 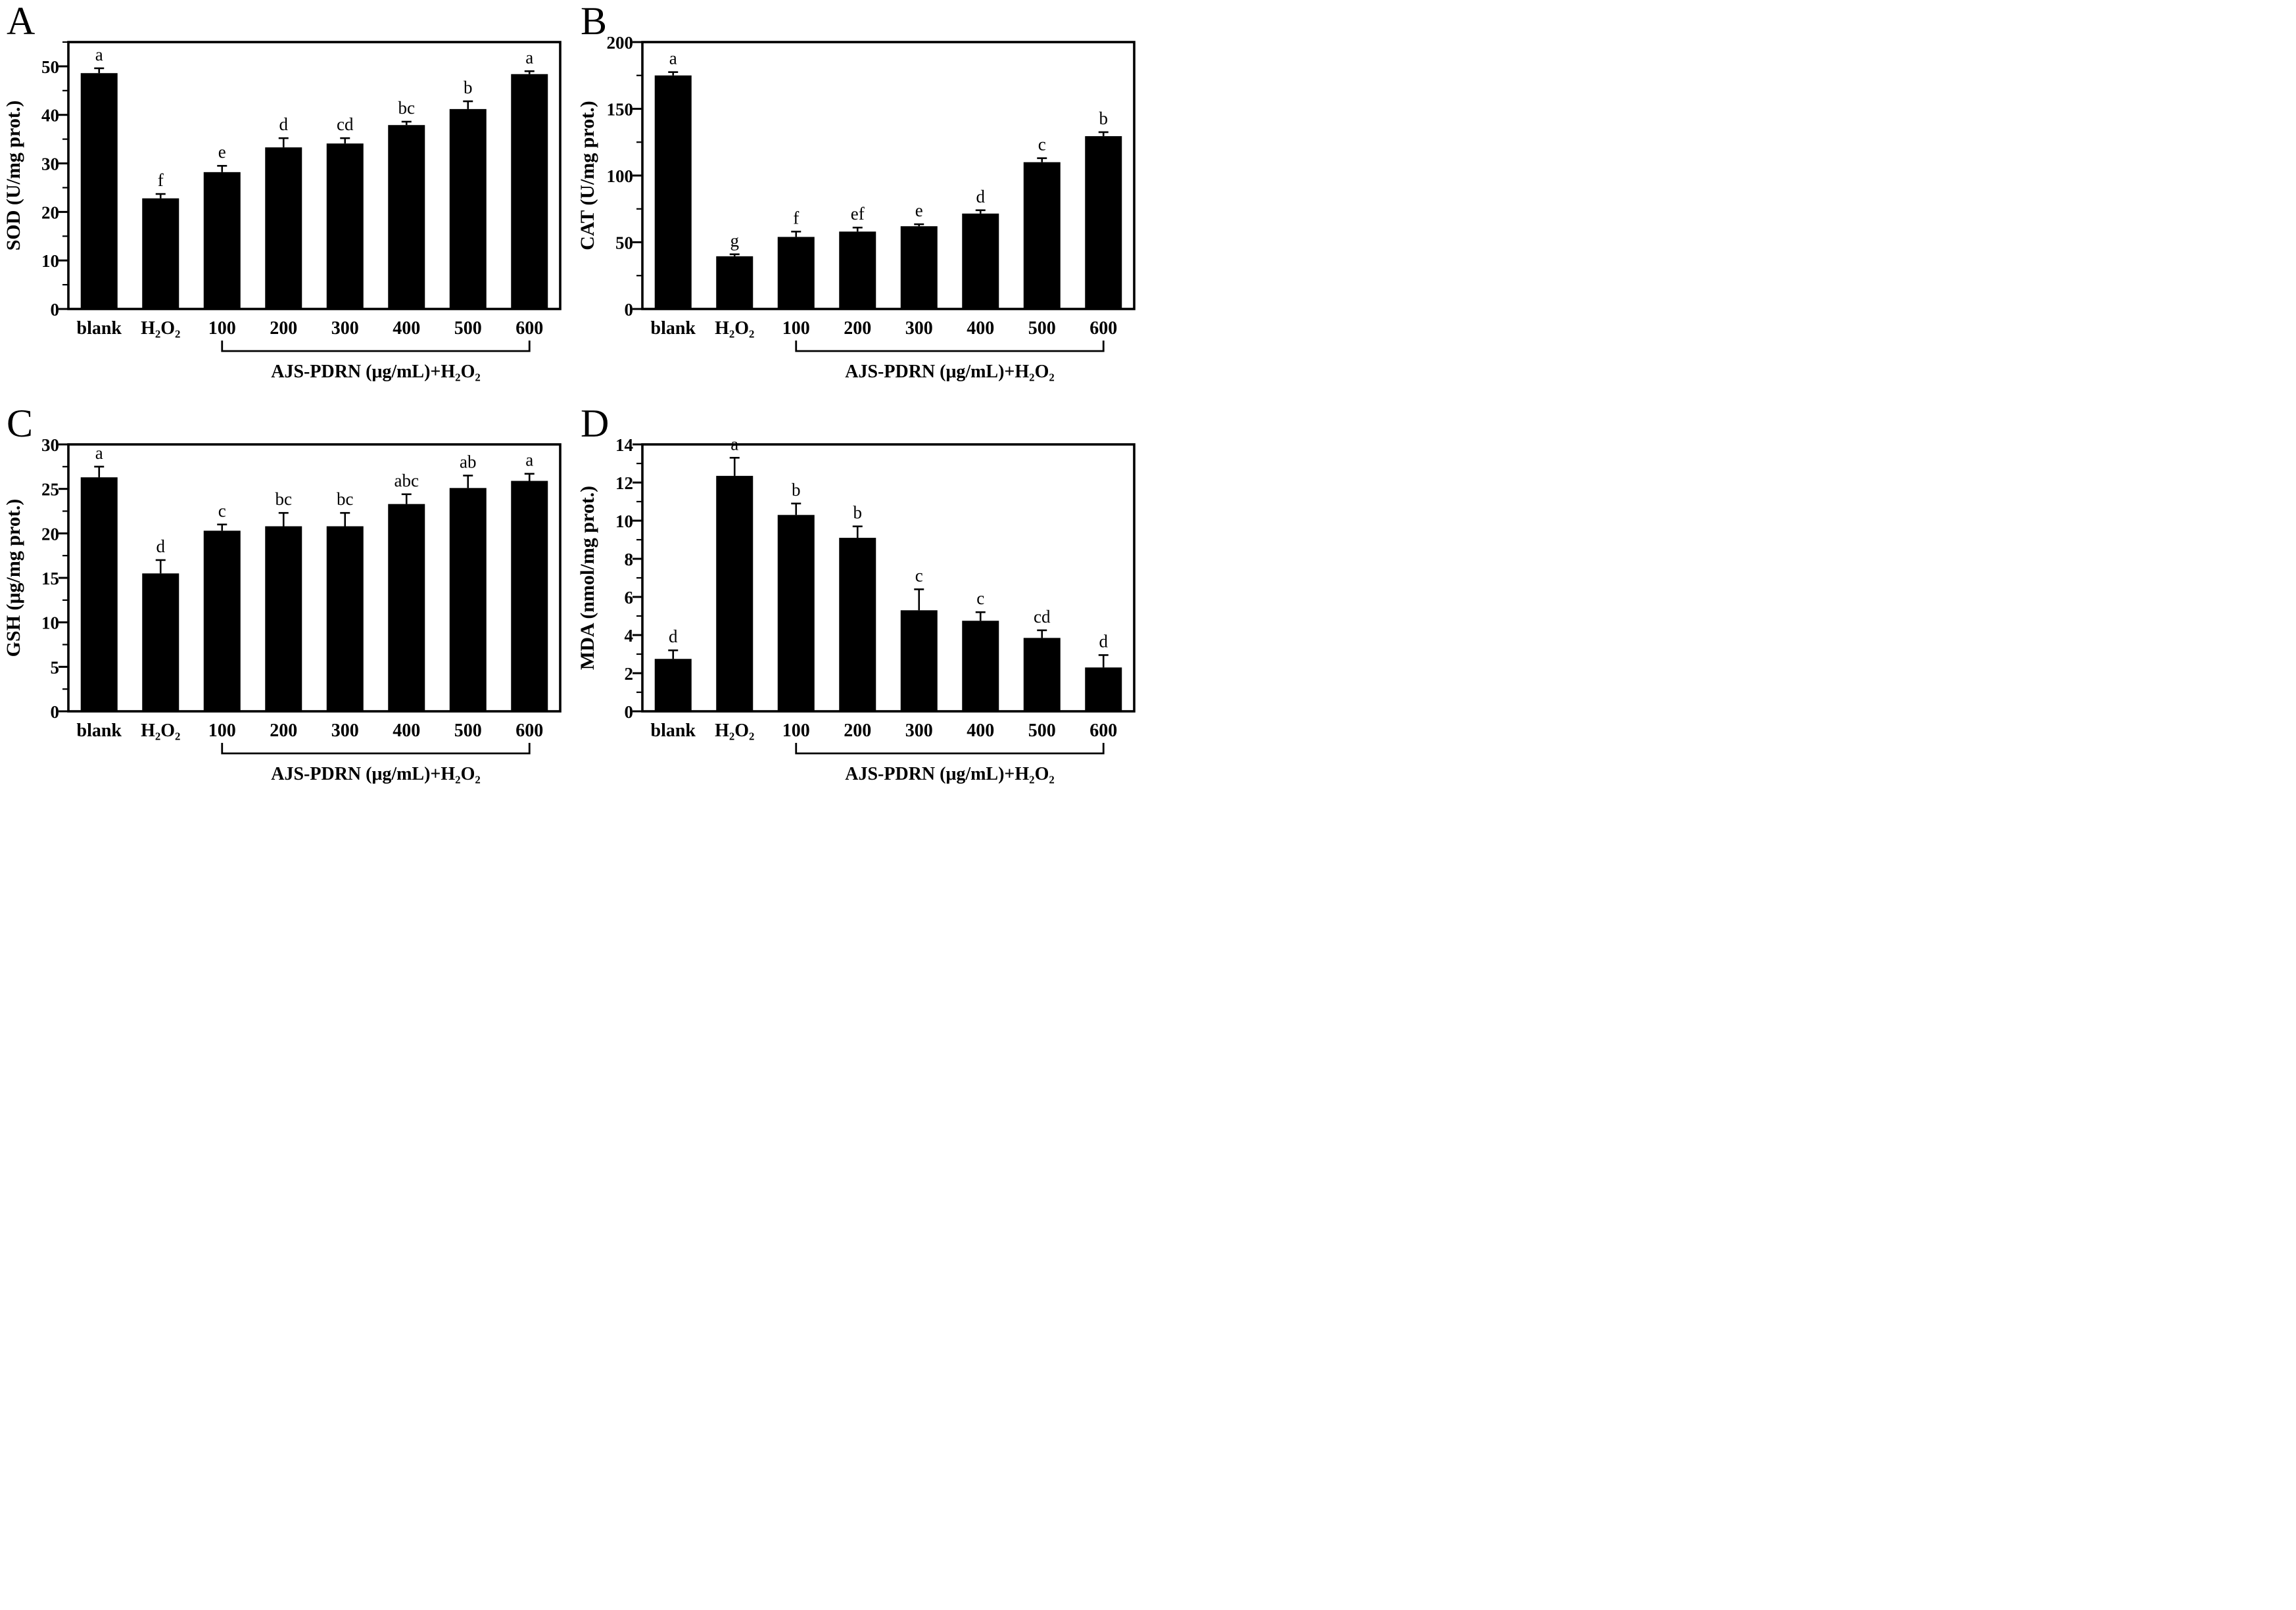 What do you see at coordinates (624, 445) in the screenshot?
I see `y-tick-label: 14` at bounding box center [624, 445].